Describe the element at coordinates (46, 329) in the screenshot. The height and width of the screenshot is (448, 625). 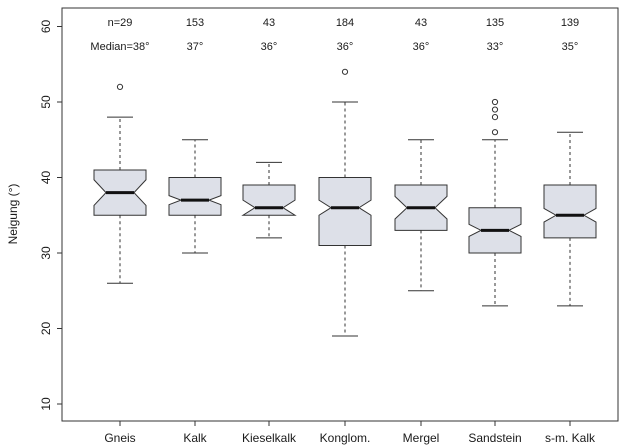
I see `y-tick-label: 20` at that location.